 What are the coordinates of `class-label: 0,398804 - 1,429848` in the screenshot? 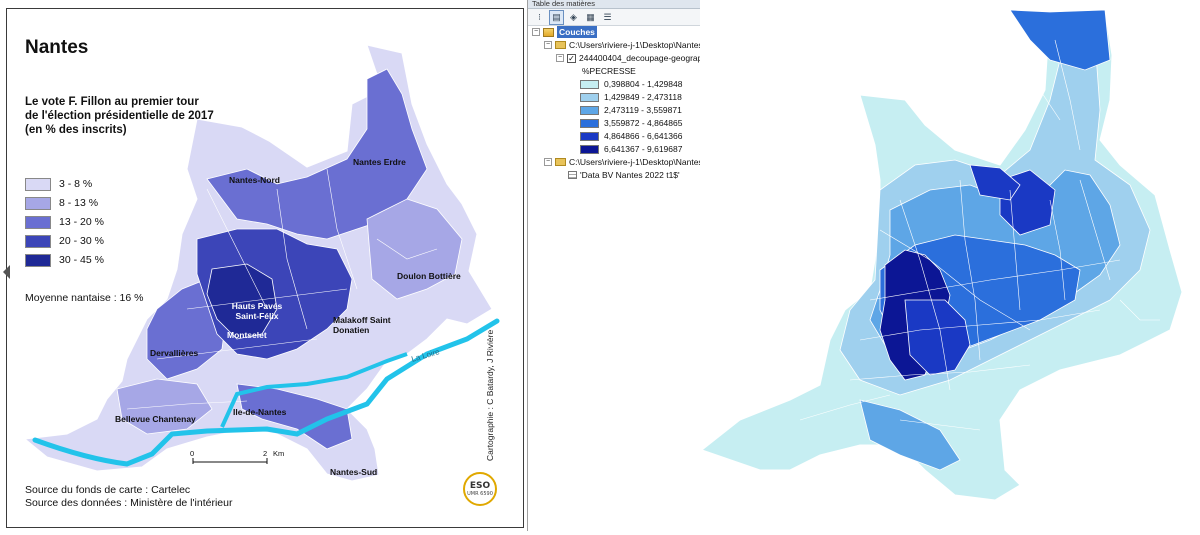 It's located at (643, 84).